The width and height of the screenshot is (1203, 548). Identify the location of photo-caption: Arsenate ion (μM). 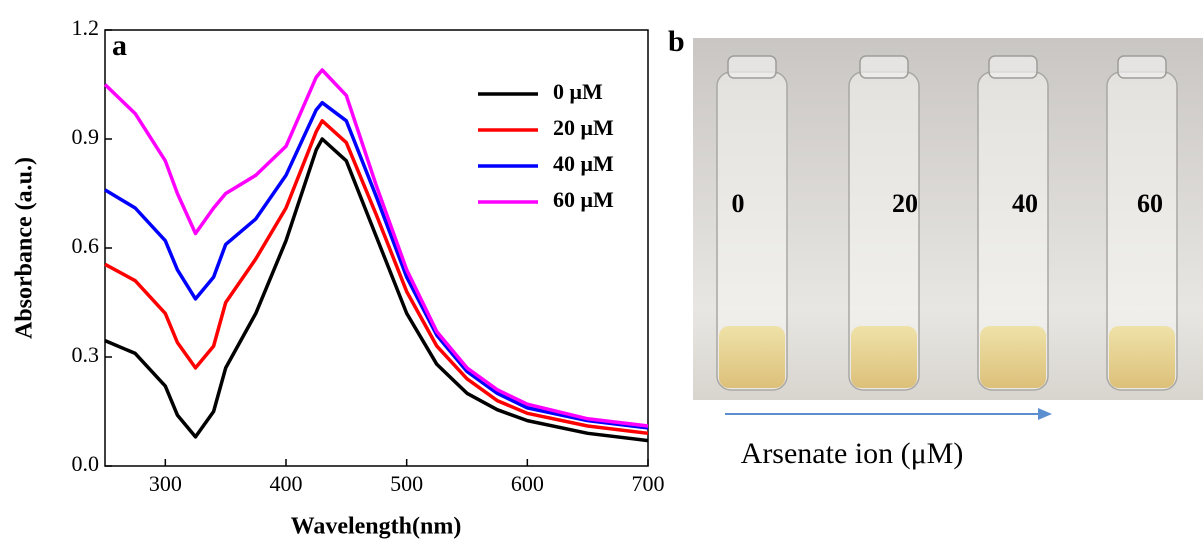
(852, 453).